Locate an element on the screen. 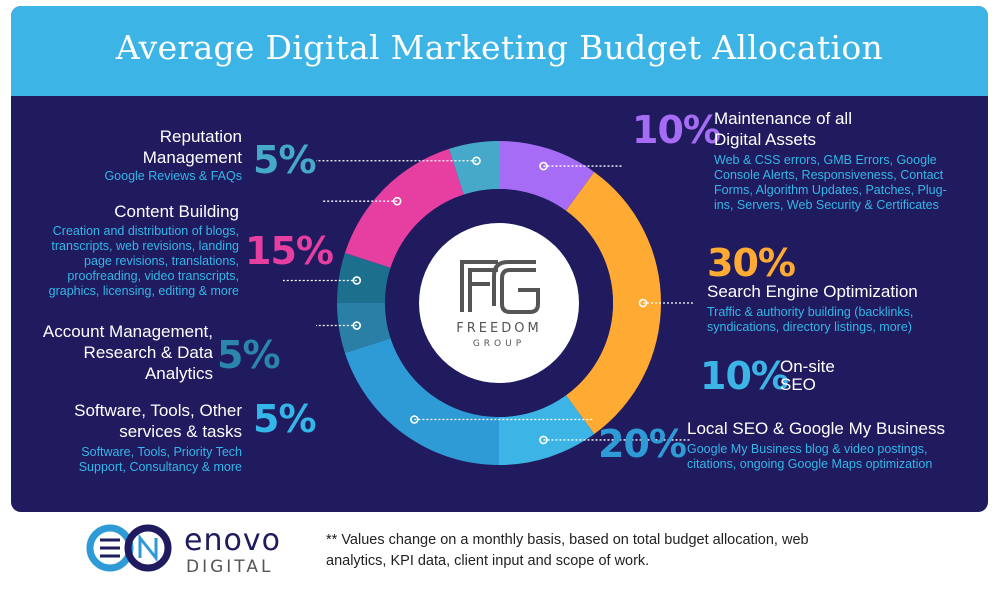 This screenshot has width=1000, height=590. slice-account is located at coordinates (364, 277).